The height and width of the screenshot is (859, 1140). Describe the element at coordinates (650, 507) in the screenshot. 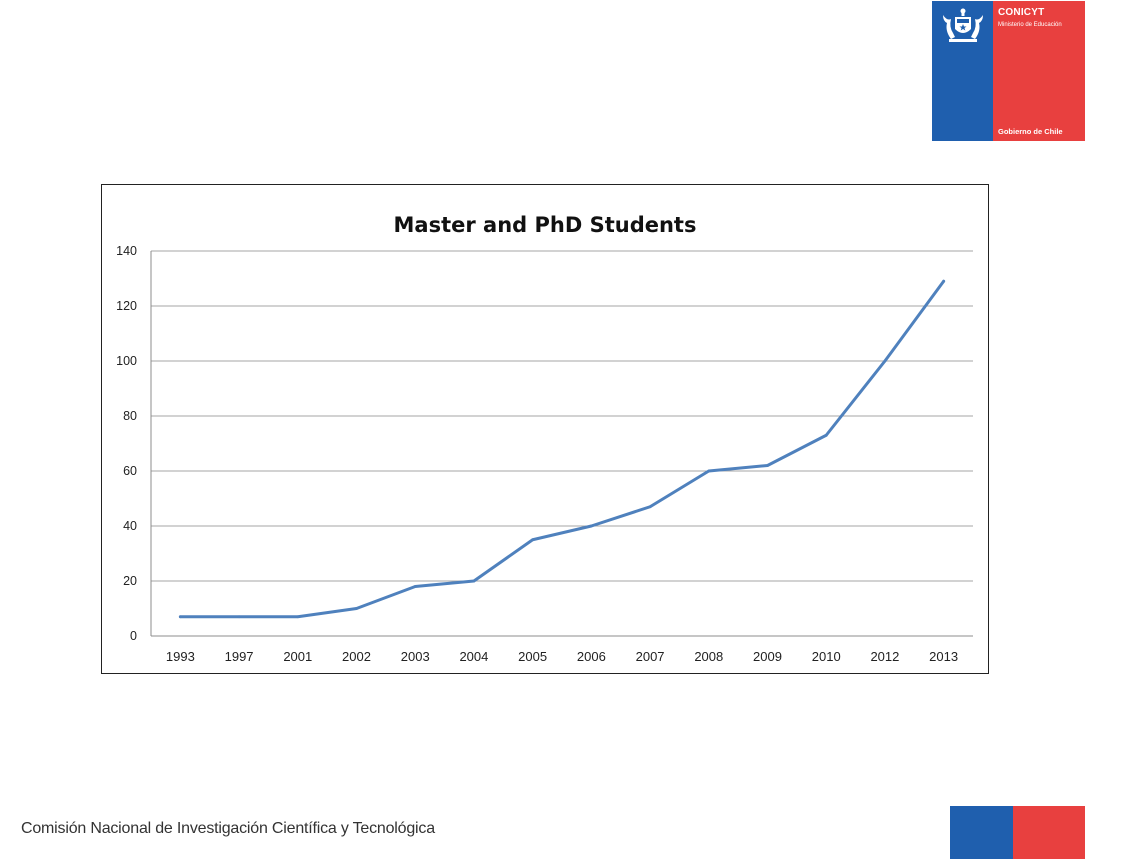

I see `data-point-2007` at that location.